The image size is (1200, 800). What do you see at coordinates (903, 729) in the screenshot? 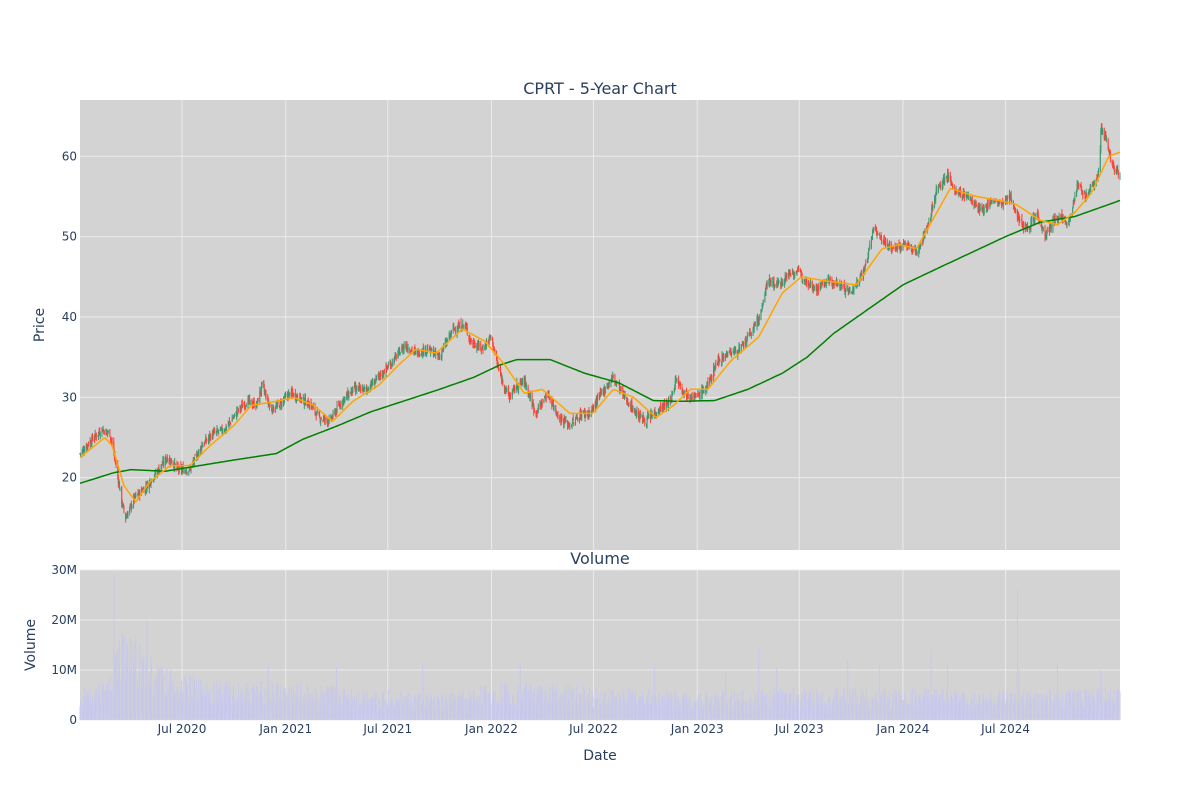
I see `x-tick-label: Jan 2024` at bounding box center [903, 729].